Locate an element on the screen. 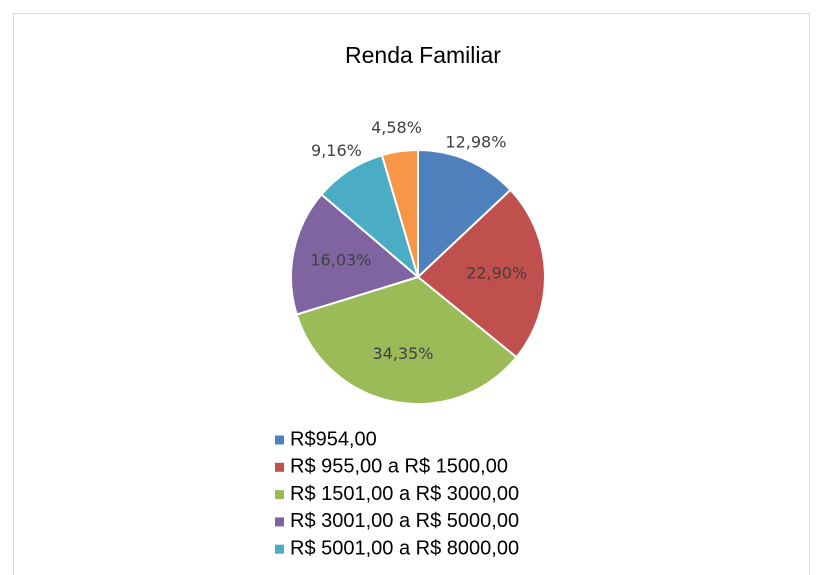 The image size is (823, 575). data-label: 22,90% is located at coordinates (496, 273).